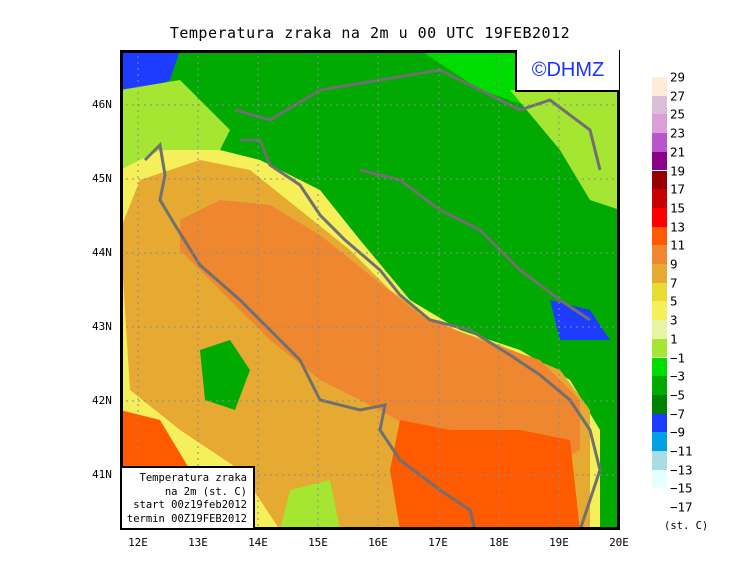 The image size is (740, 582). What do you see at coordinates (678, 96) in the screenshot?
I see `legend-label: 27` at bounding box center [678, 96].